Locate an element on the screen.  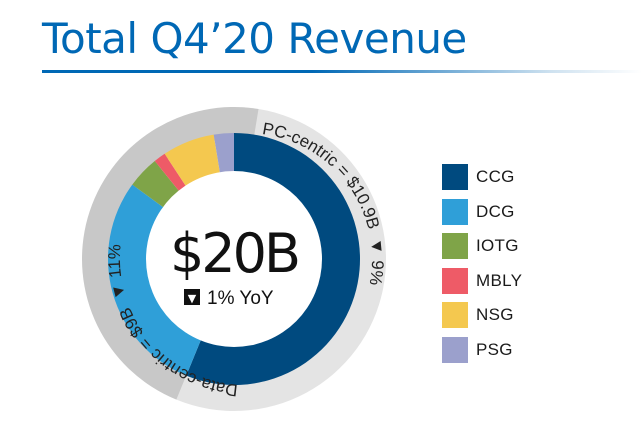
chart-legend: CCG DCG IOTG MBLY NSG PSG is located at coordinates (482, 263).